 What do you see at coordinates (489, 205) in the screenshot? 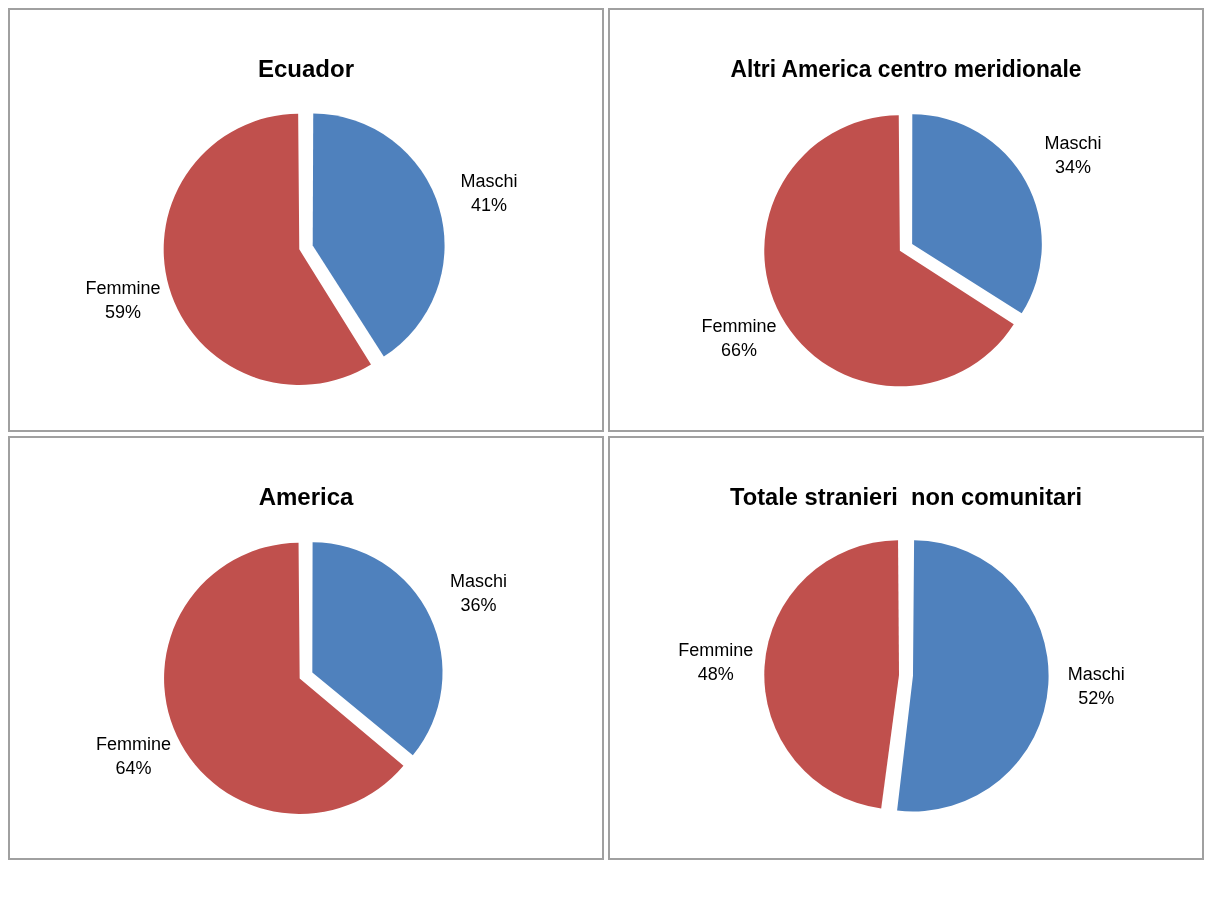
I see `data-label: 41%` at bounding box center [489, 205].